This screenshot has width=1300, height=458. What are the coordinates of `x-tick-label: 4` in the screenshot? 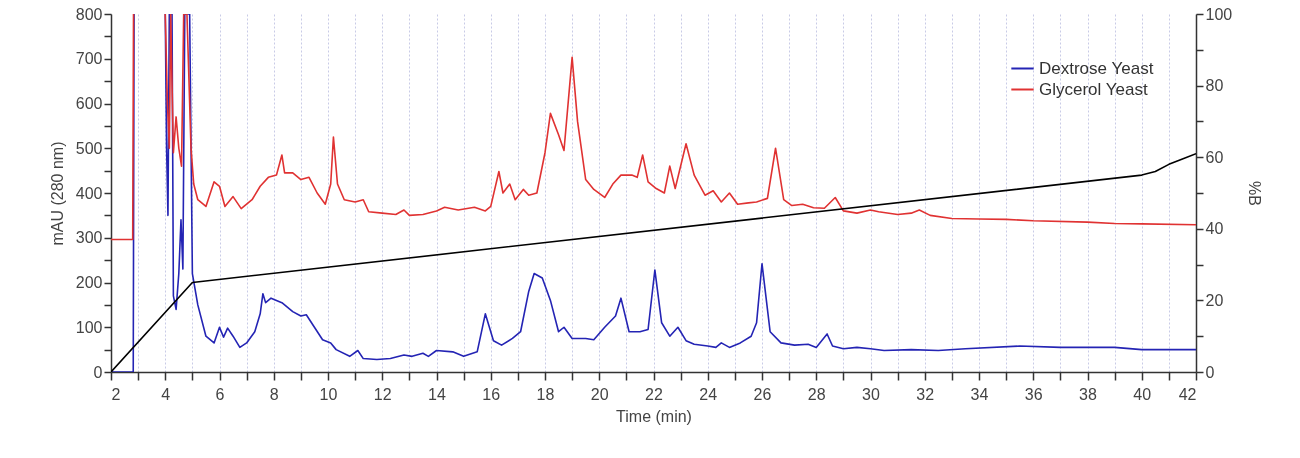 It's located at (166, 394).